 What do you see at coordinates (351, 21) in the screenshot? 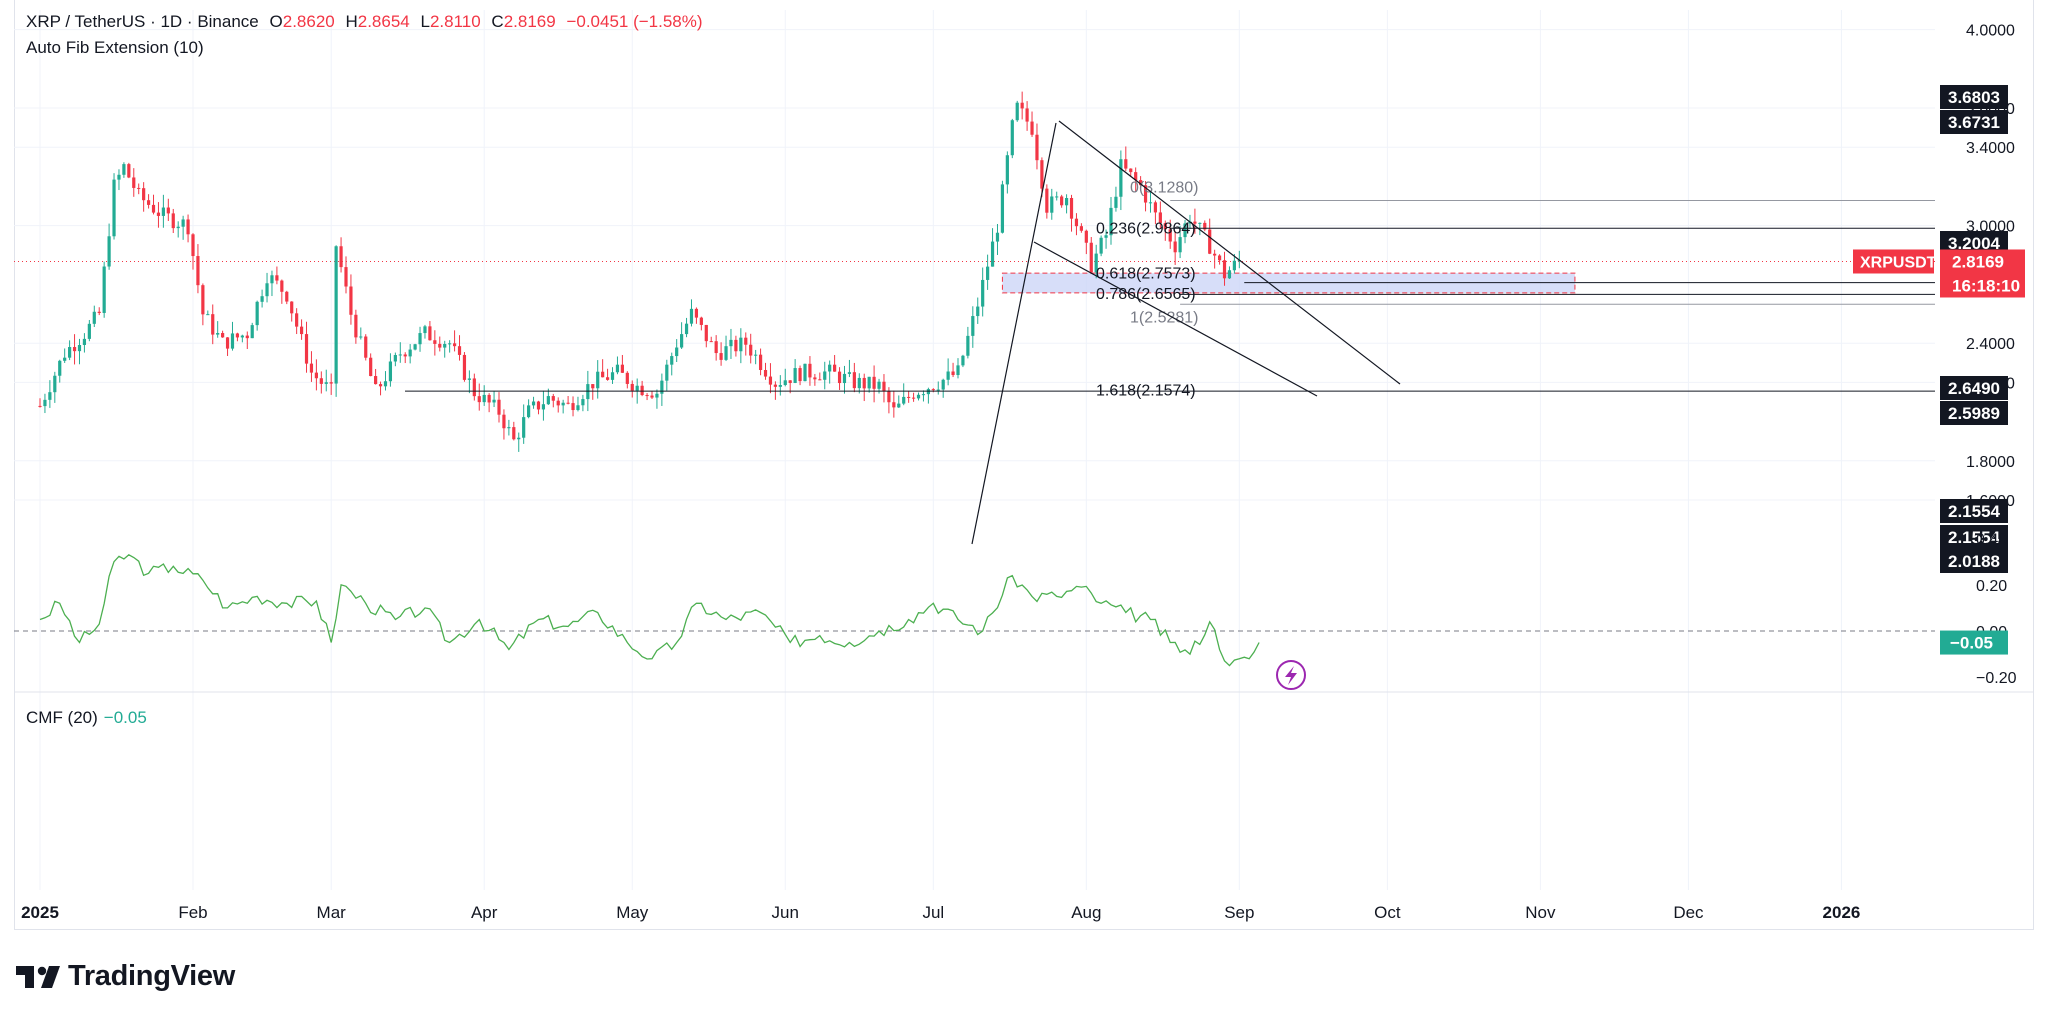
I see `high-label: H` at bounding box center [351, 21].